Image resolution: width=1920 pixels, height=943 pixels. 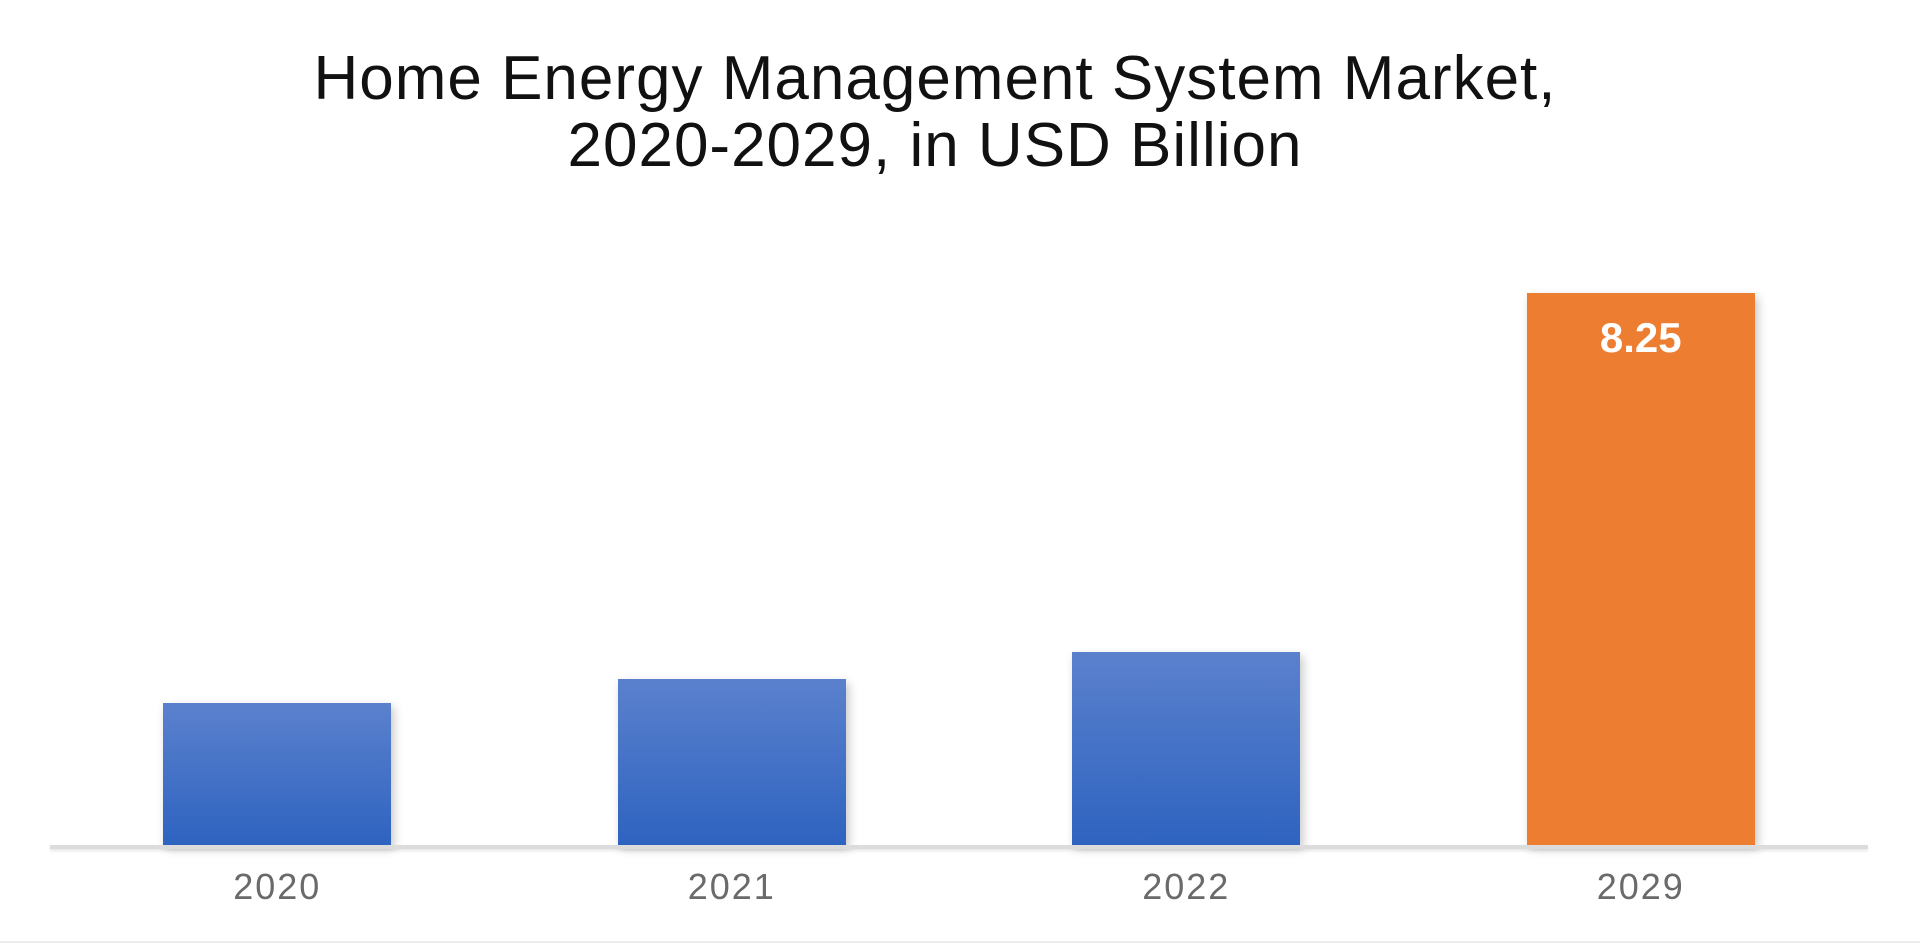 What do you see at coordinates (1640, 886) in the screenshot?
I see `category-label: 2029` at bounding box center [1640, 886].